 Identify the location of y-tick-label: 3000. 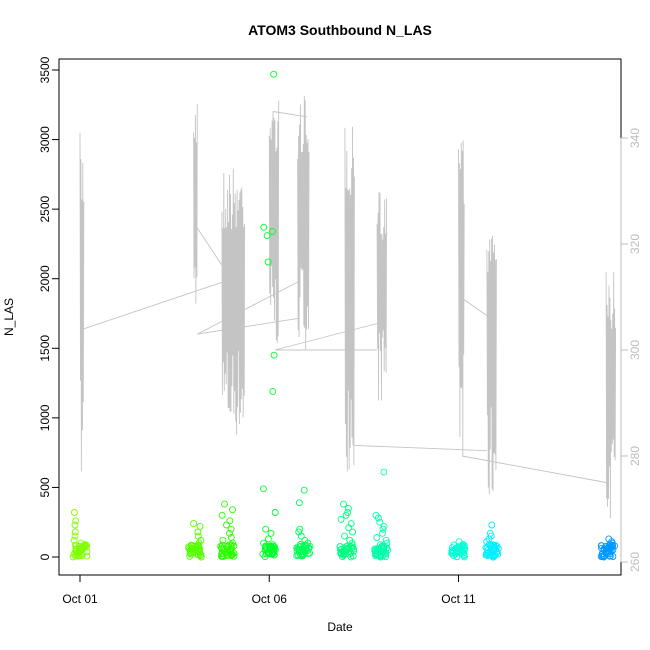
(45, 139).